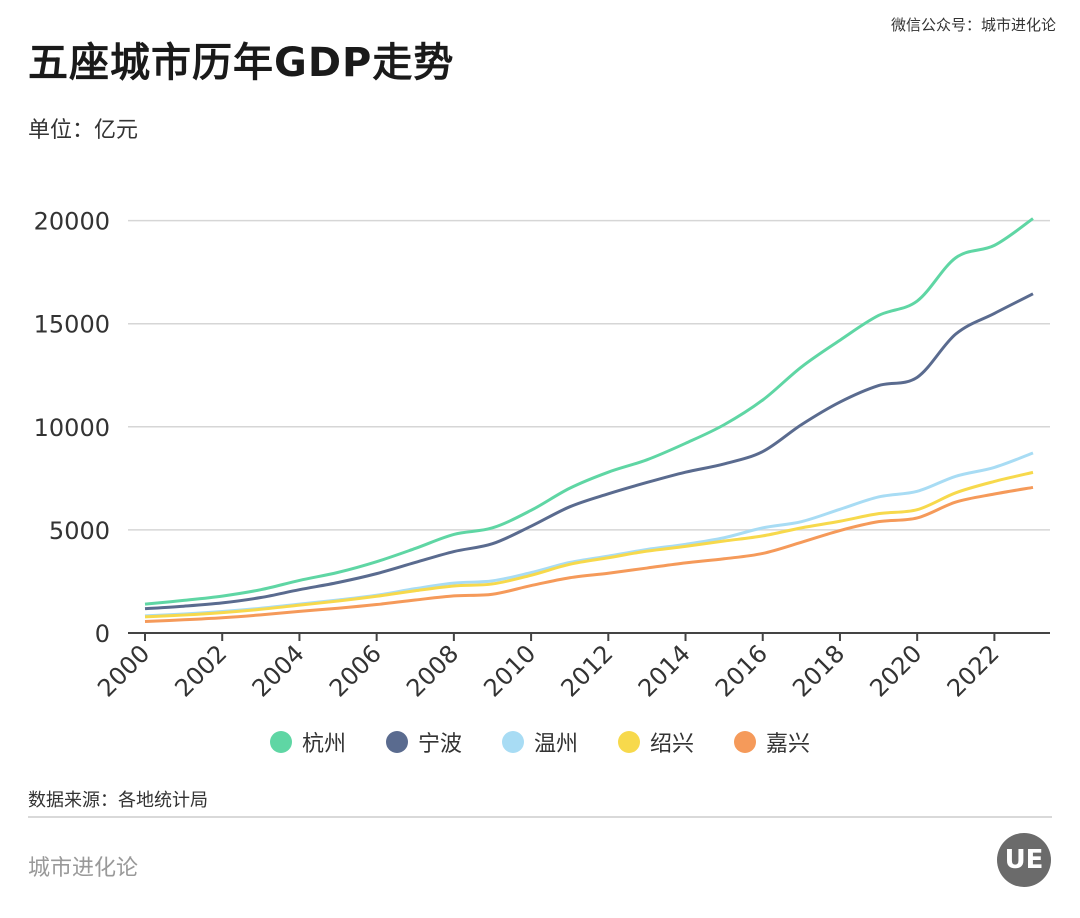 The image size is (1080, 918). What do you see at coordinates (432, 670) in the screenshot?
I see `x-tick-label: 2008` at bounding box center [432, 670].